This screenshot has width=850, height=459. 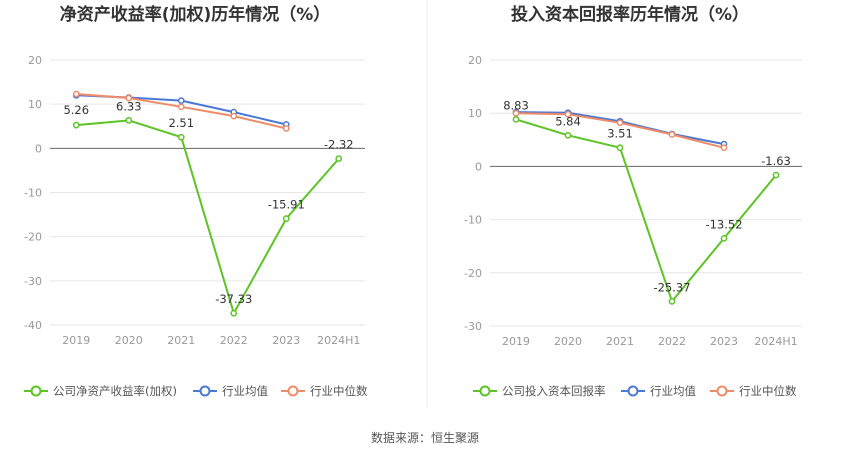 I want to click on data-label: -2.32, so click(x=339, y=145).